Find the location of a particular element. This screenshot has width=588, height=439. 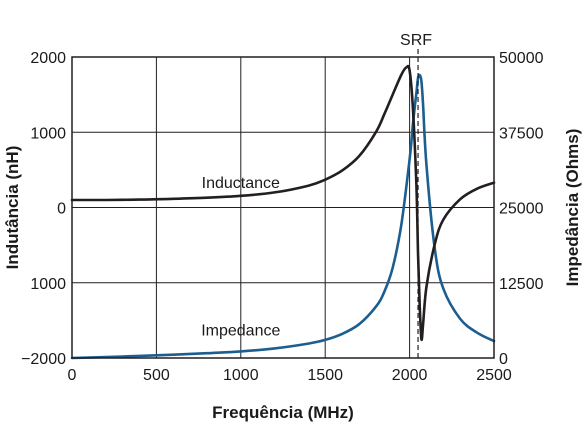

y-right-tick-label: 25000 is located at coordinates (521, 209).